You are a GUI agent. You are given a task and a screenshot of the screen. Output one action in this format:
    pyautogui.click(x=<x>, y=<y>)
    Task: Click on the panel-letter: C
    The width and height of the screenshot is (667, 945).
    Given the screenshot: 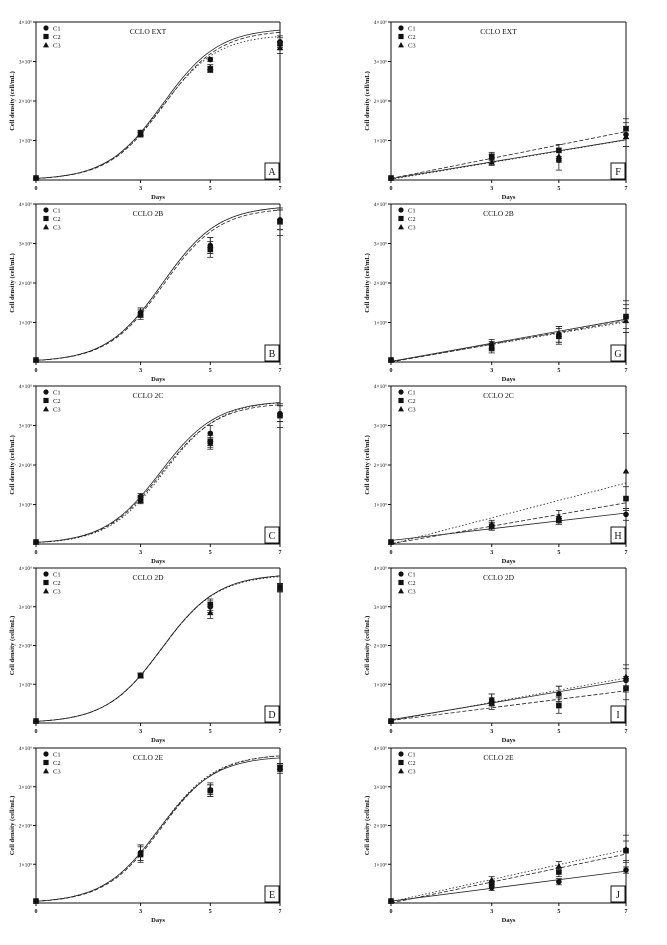 What is the action you would take?
    pyautogui.click(x=272, y=536)
    